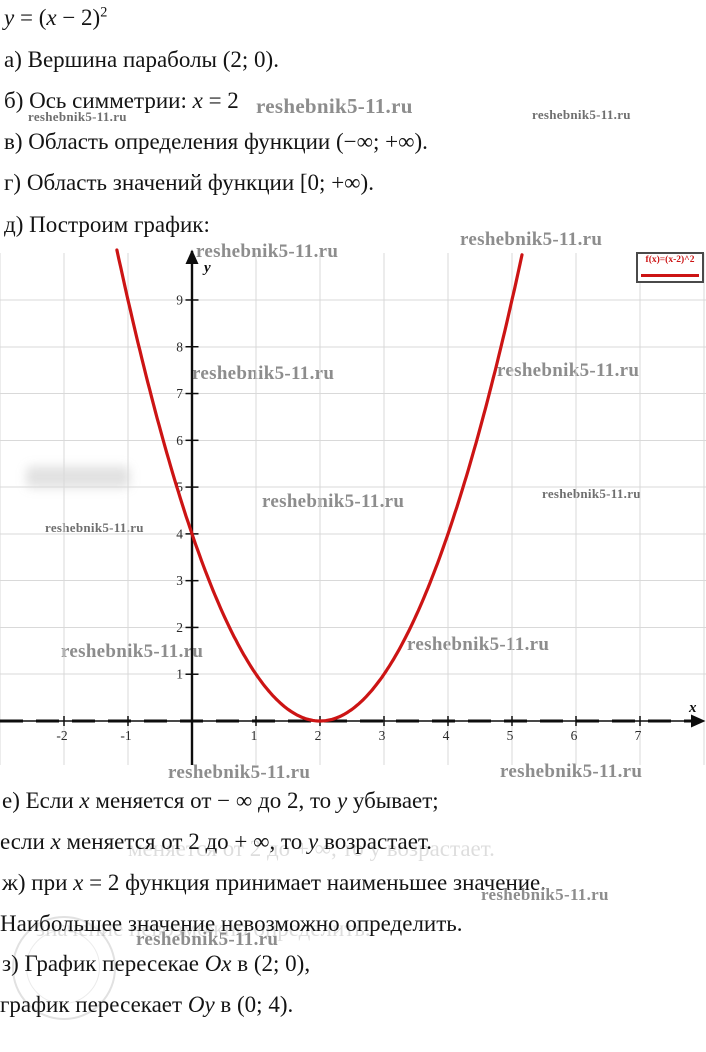  What do you see at coordinates (179, 299) in the screenshot?
I see `y-tick-label: 9` at bounding box center [179, 299].